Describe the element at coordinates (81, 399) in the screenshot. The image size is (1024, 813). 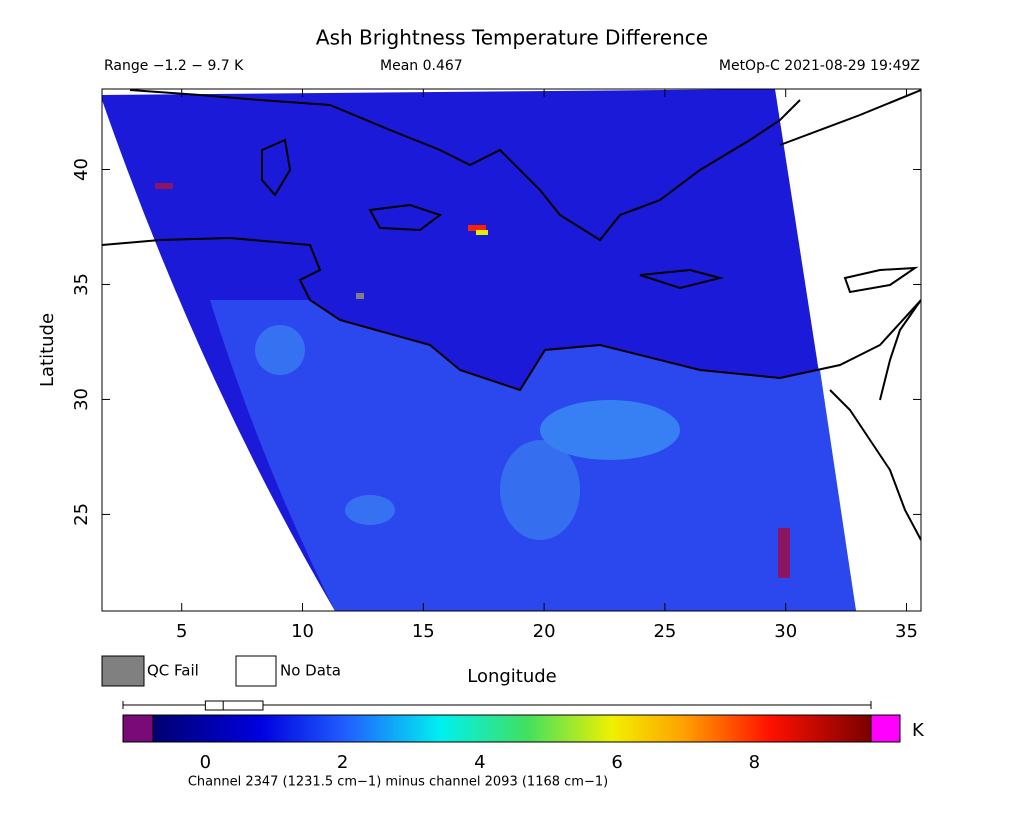
I see `y-tick-label: 30` at that location.